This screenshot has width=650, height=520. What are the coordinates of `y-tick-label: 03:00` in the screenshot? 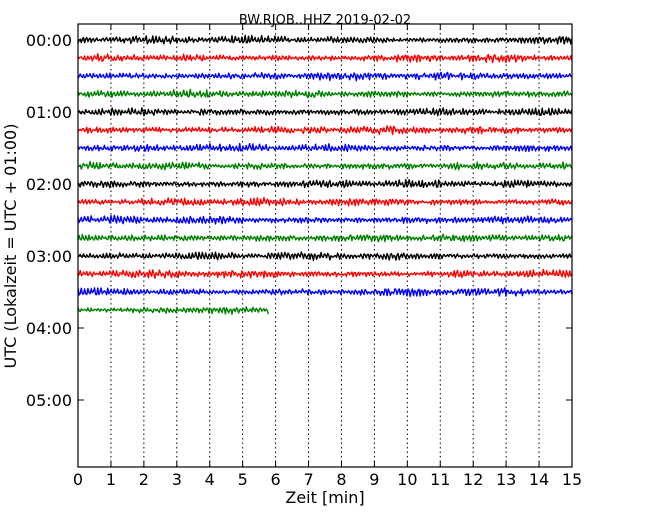 It's located at (49, 256).